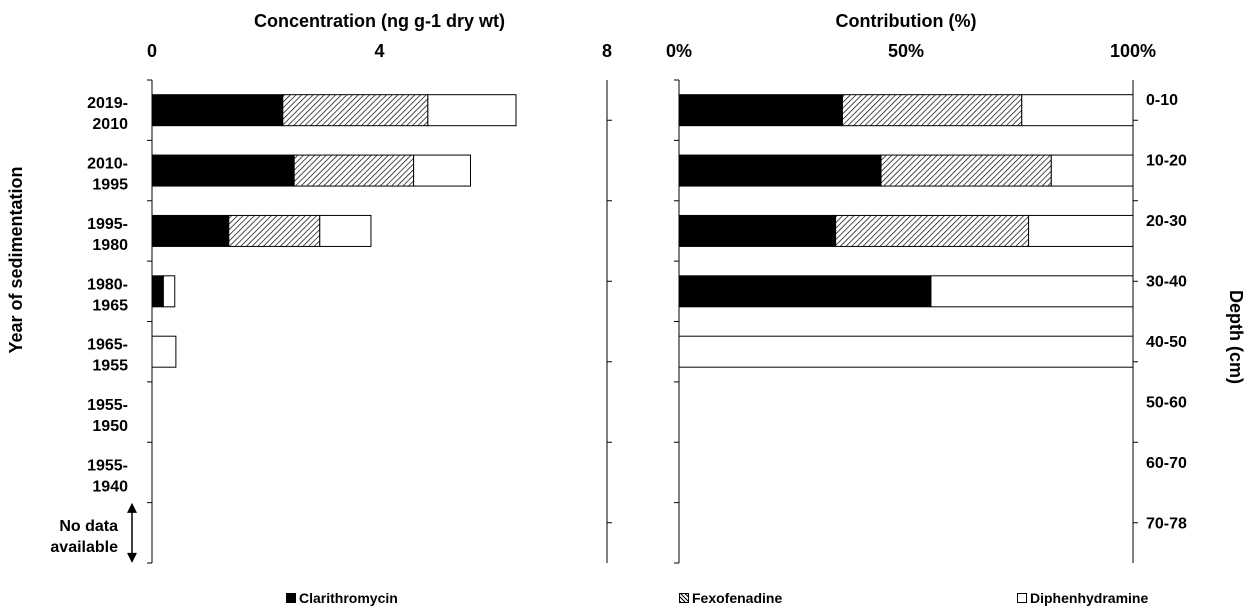 Image resolution: width=1253 pixels, height=615 pixels. What do you see at coordinates (107, 284) in the screenshot?
I see `category-label-line1: 1980-` at bounding box center [107, 284].